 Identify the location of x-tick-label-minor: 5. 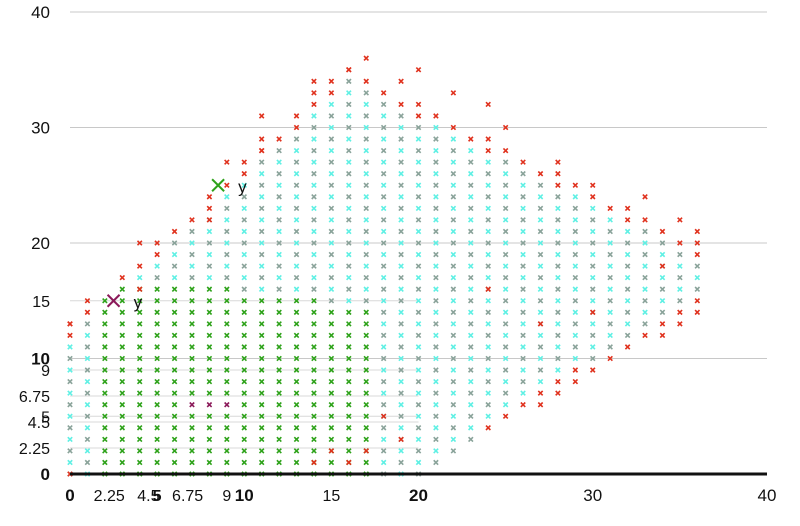
(157, 496).